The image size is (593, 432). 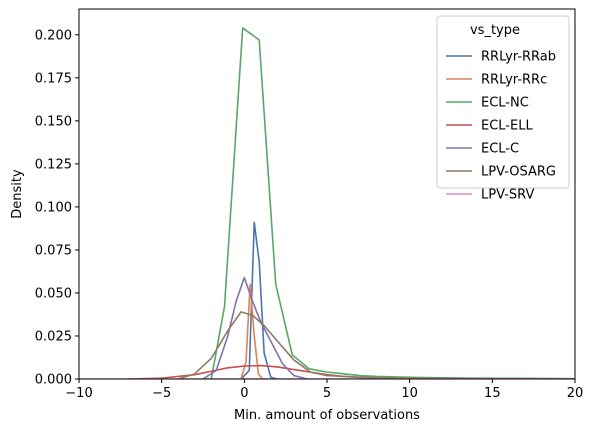 I want to click on series-line-rrlyr-rrab, so click(x=259, y=300).